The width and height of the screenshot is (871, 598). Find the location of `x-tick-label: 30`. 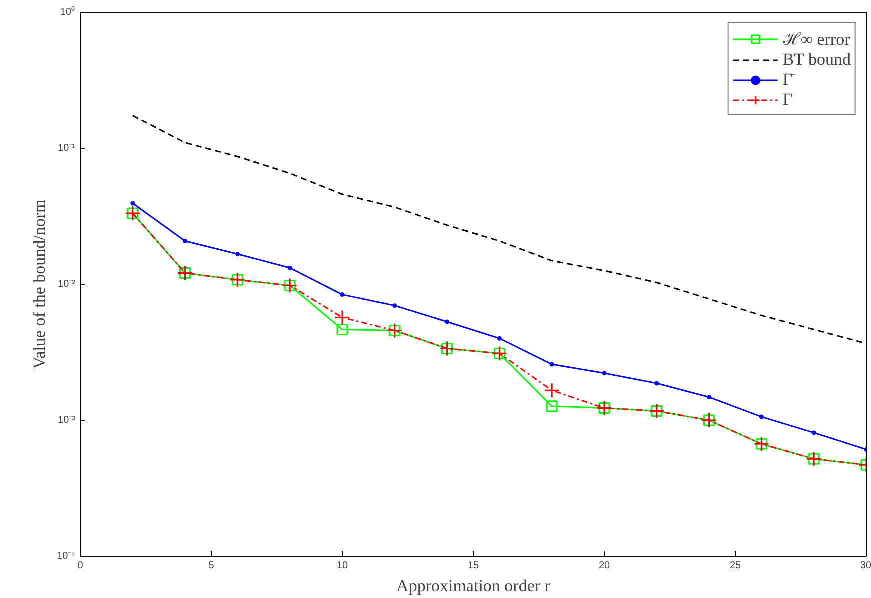

x-tick-label: 30 is located at coordinates (865, 566).